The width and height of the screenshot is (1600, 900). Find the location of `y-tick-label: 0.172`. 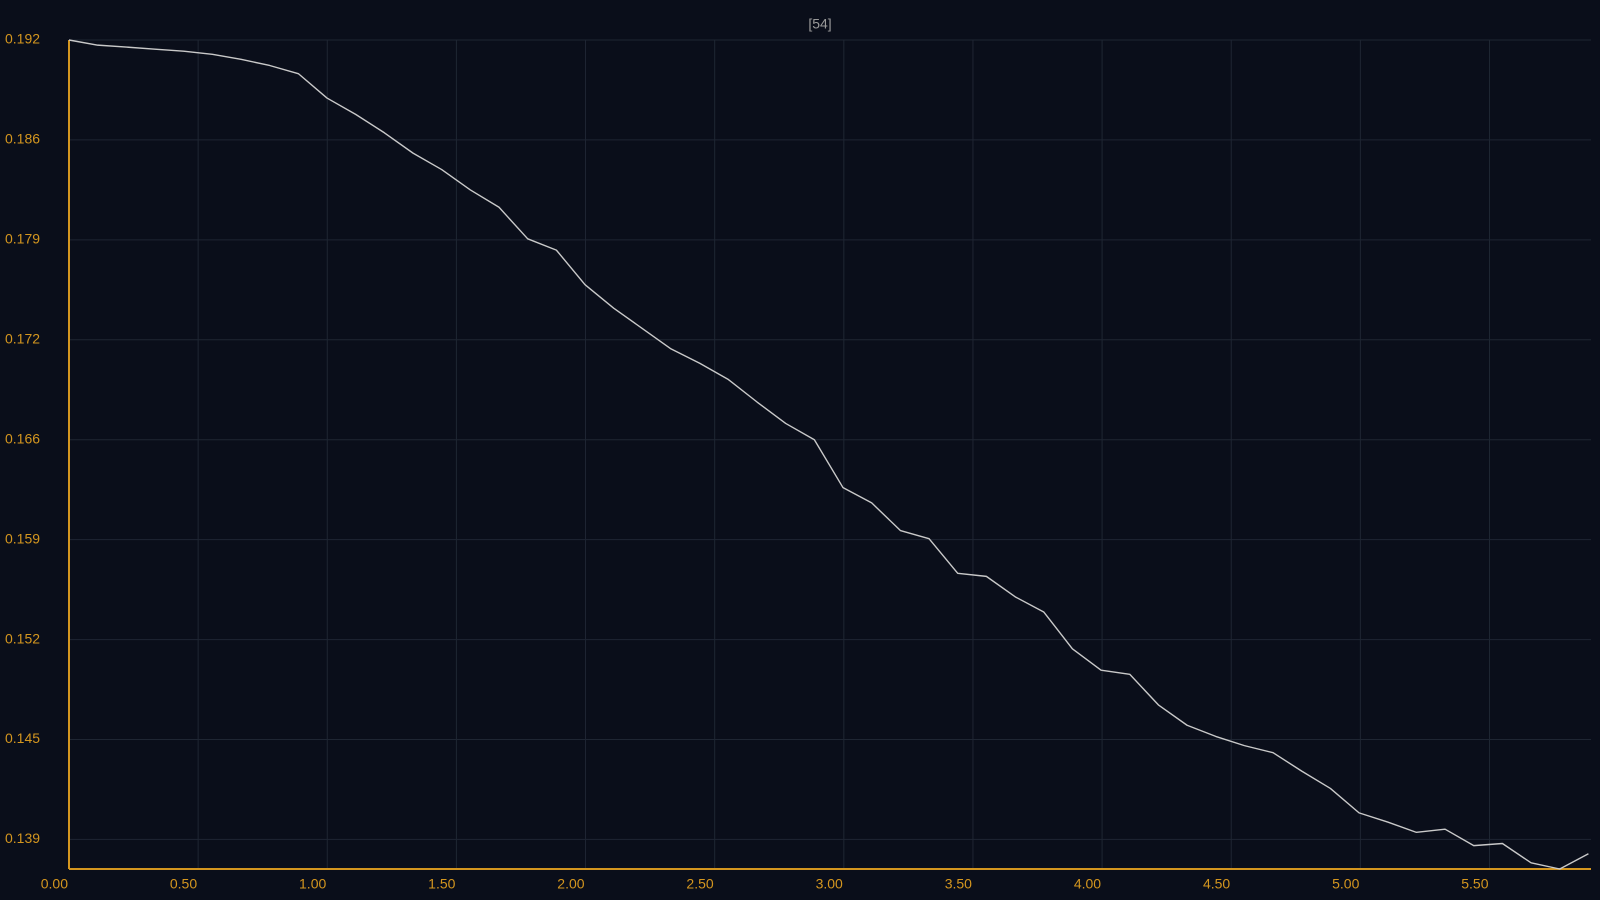

y-tick-label: 0.172 is located at coordinates (22, 338).